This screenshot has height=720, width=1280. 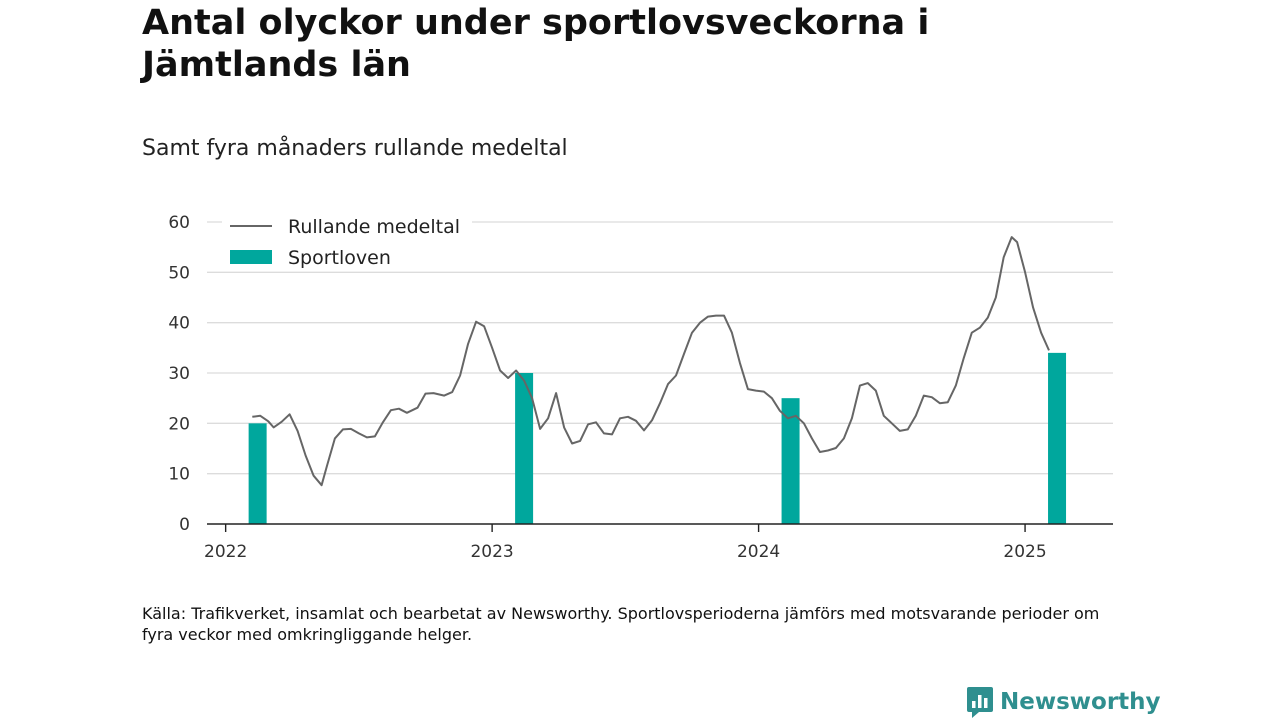 I want to click on y-axis: 0 10 20 30 40 50 60, so click(x=179, y=374).